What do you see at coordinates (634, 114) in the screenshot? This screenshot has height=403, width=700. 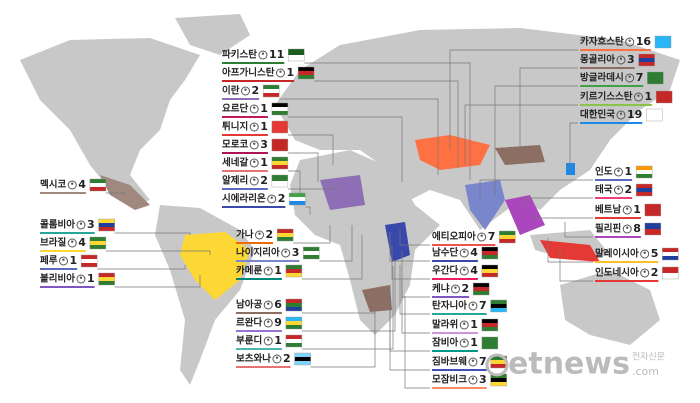 I see `count: 19` at bounding box center [634, 114].